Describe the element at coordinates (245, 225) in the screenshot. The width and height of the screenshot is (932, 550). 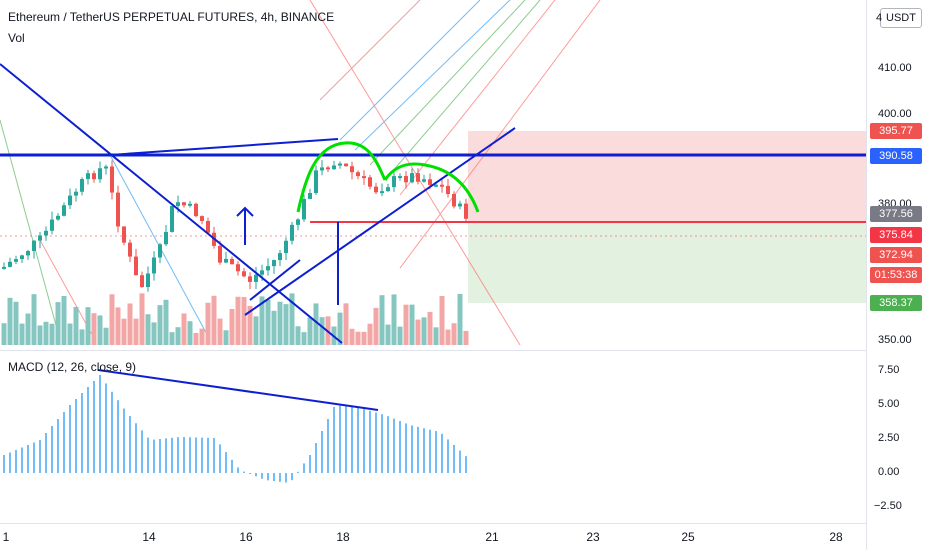
I see `up-arrow-icon` at that location.